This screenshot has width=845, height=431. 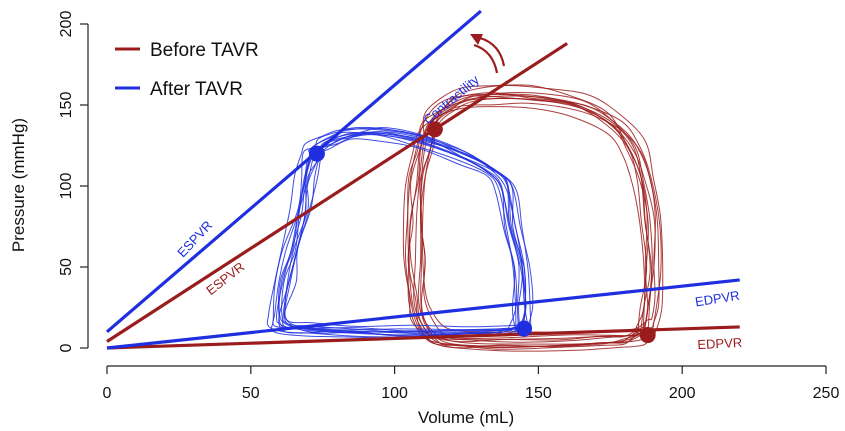 I want to click on x-tick-label: 50, so click(x=251, y=393).